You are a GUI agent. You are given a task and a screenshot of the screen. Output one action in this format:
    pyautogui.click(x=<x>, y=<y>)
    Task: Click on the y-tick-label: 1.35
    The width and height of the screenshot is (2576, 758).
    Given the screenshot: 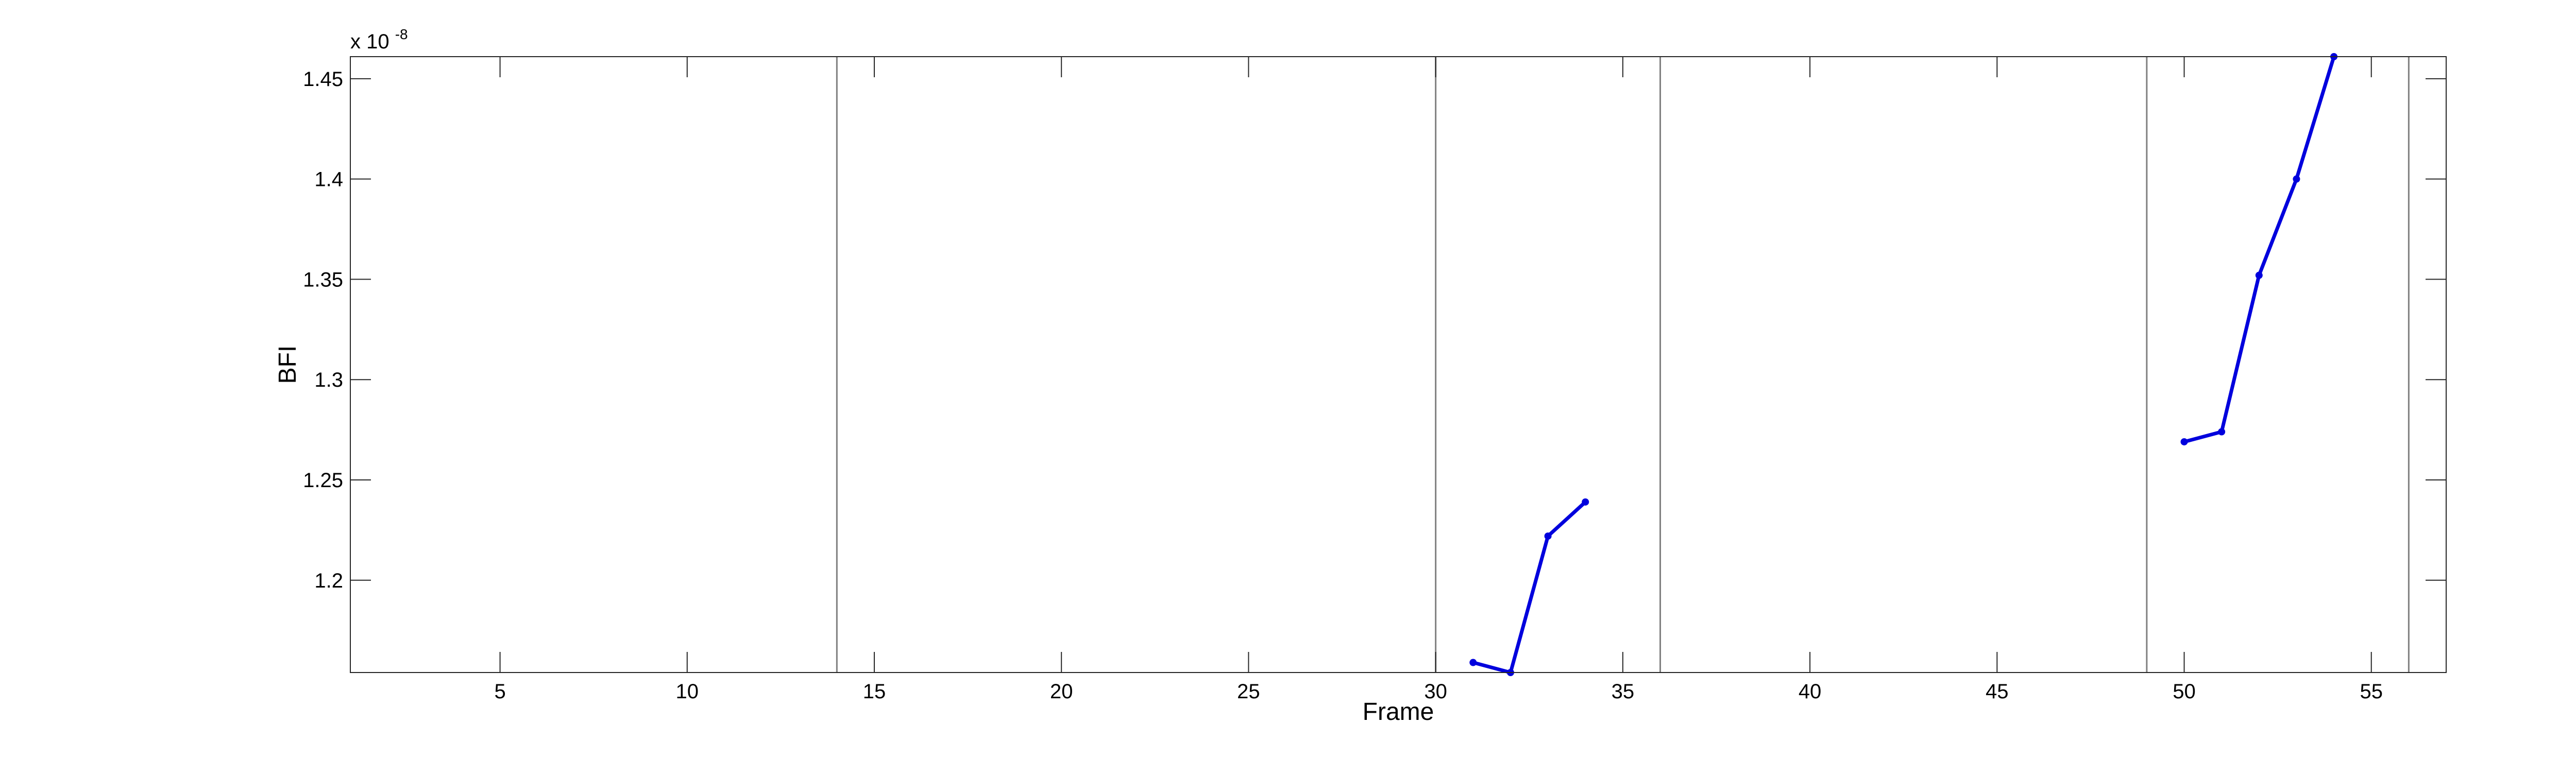 What is the action you would take?
    pyautogui.click(x=323, y=279)
    